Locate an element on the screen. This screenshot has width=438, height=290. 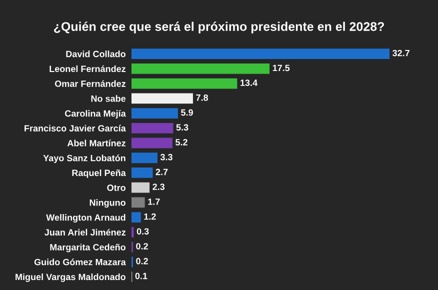
data-label: 2.7 is located at coordinates (162, 172).